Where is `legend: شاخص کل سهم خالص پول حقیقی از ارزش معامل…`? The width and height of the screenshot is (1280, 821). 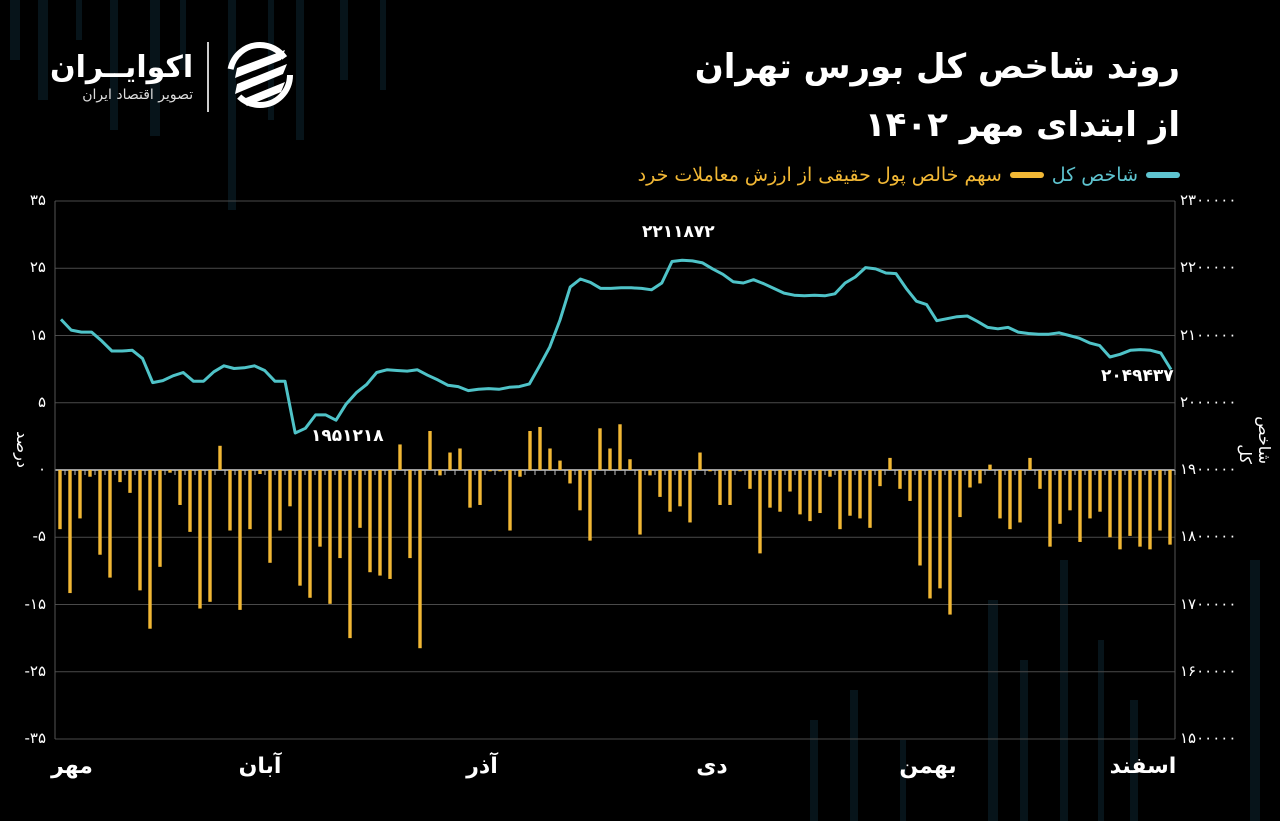 legend: شاخص کل سهم خالص پول حقیقی از ارزش معامل… is located at coordinates (909, 175).